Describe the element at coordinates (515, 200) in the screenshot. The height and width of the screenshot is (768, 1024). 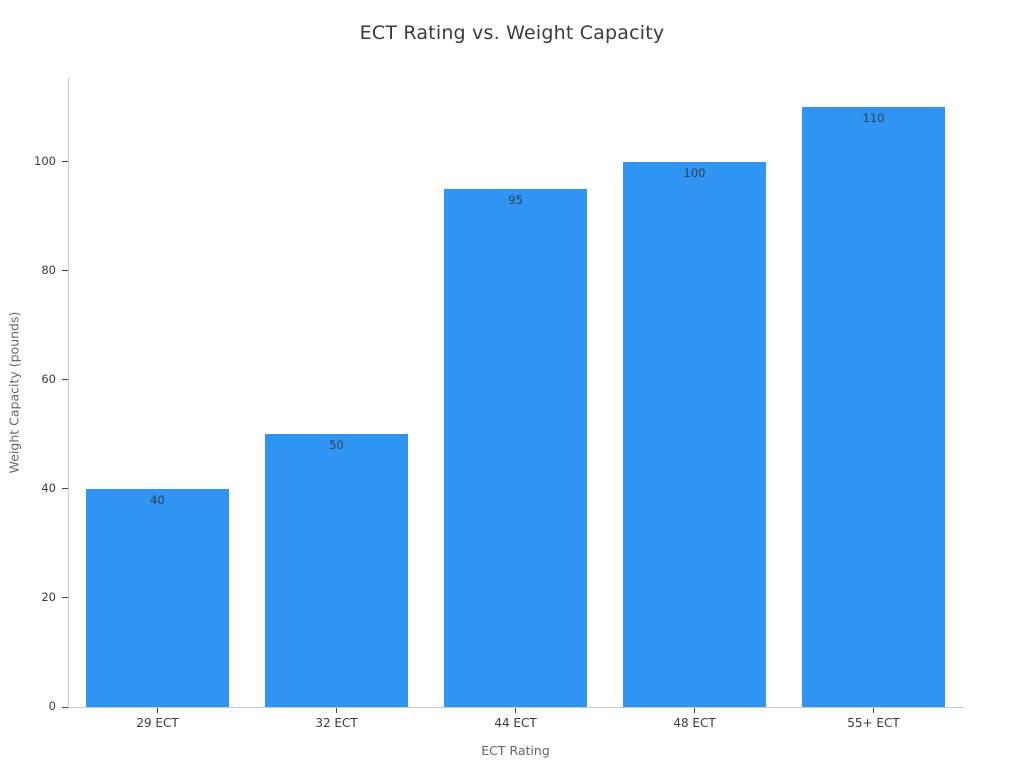
I see `bar-value-label: 95` at that location.